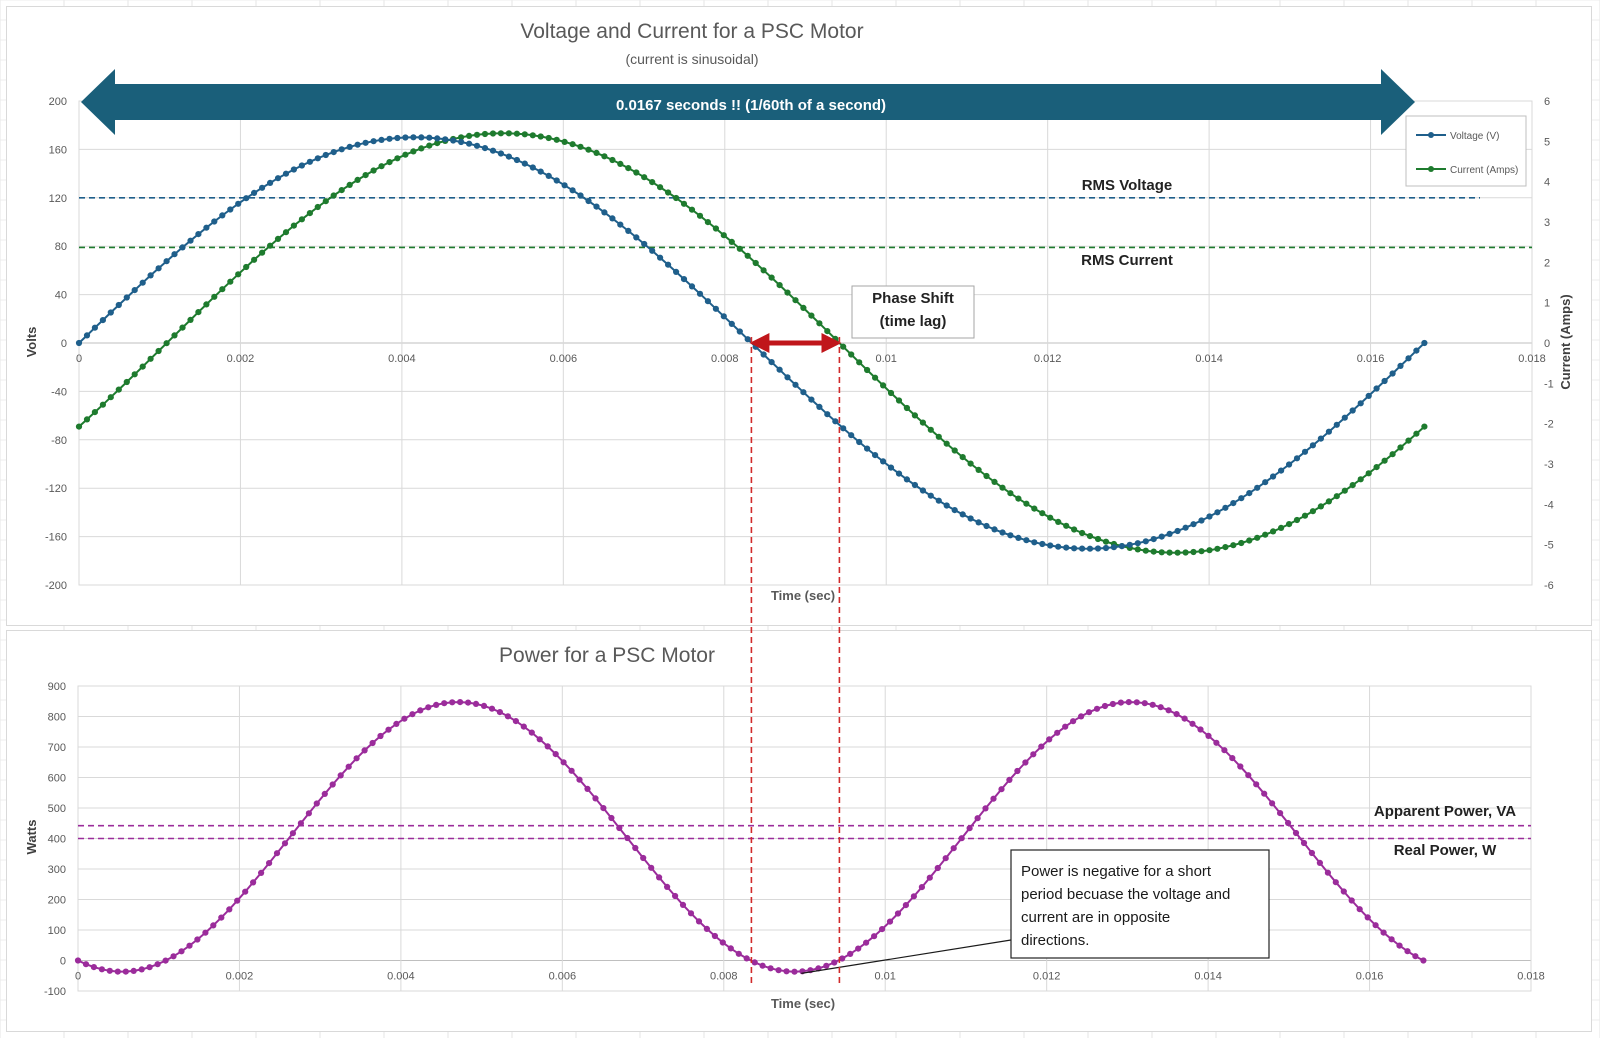  Describe the element at coordinates (1547, 344) in the screenshot. I see `y2-tick-label: 0` at that location.